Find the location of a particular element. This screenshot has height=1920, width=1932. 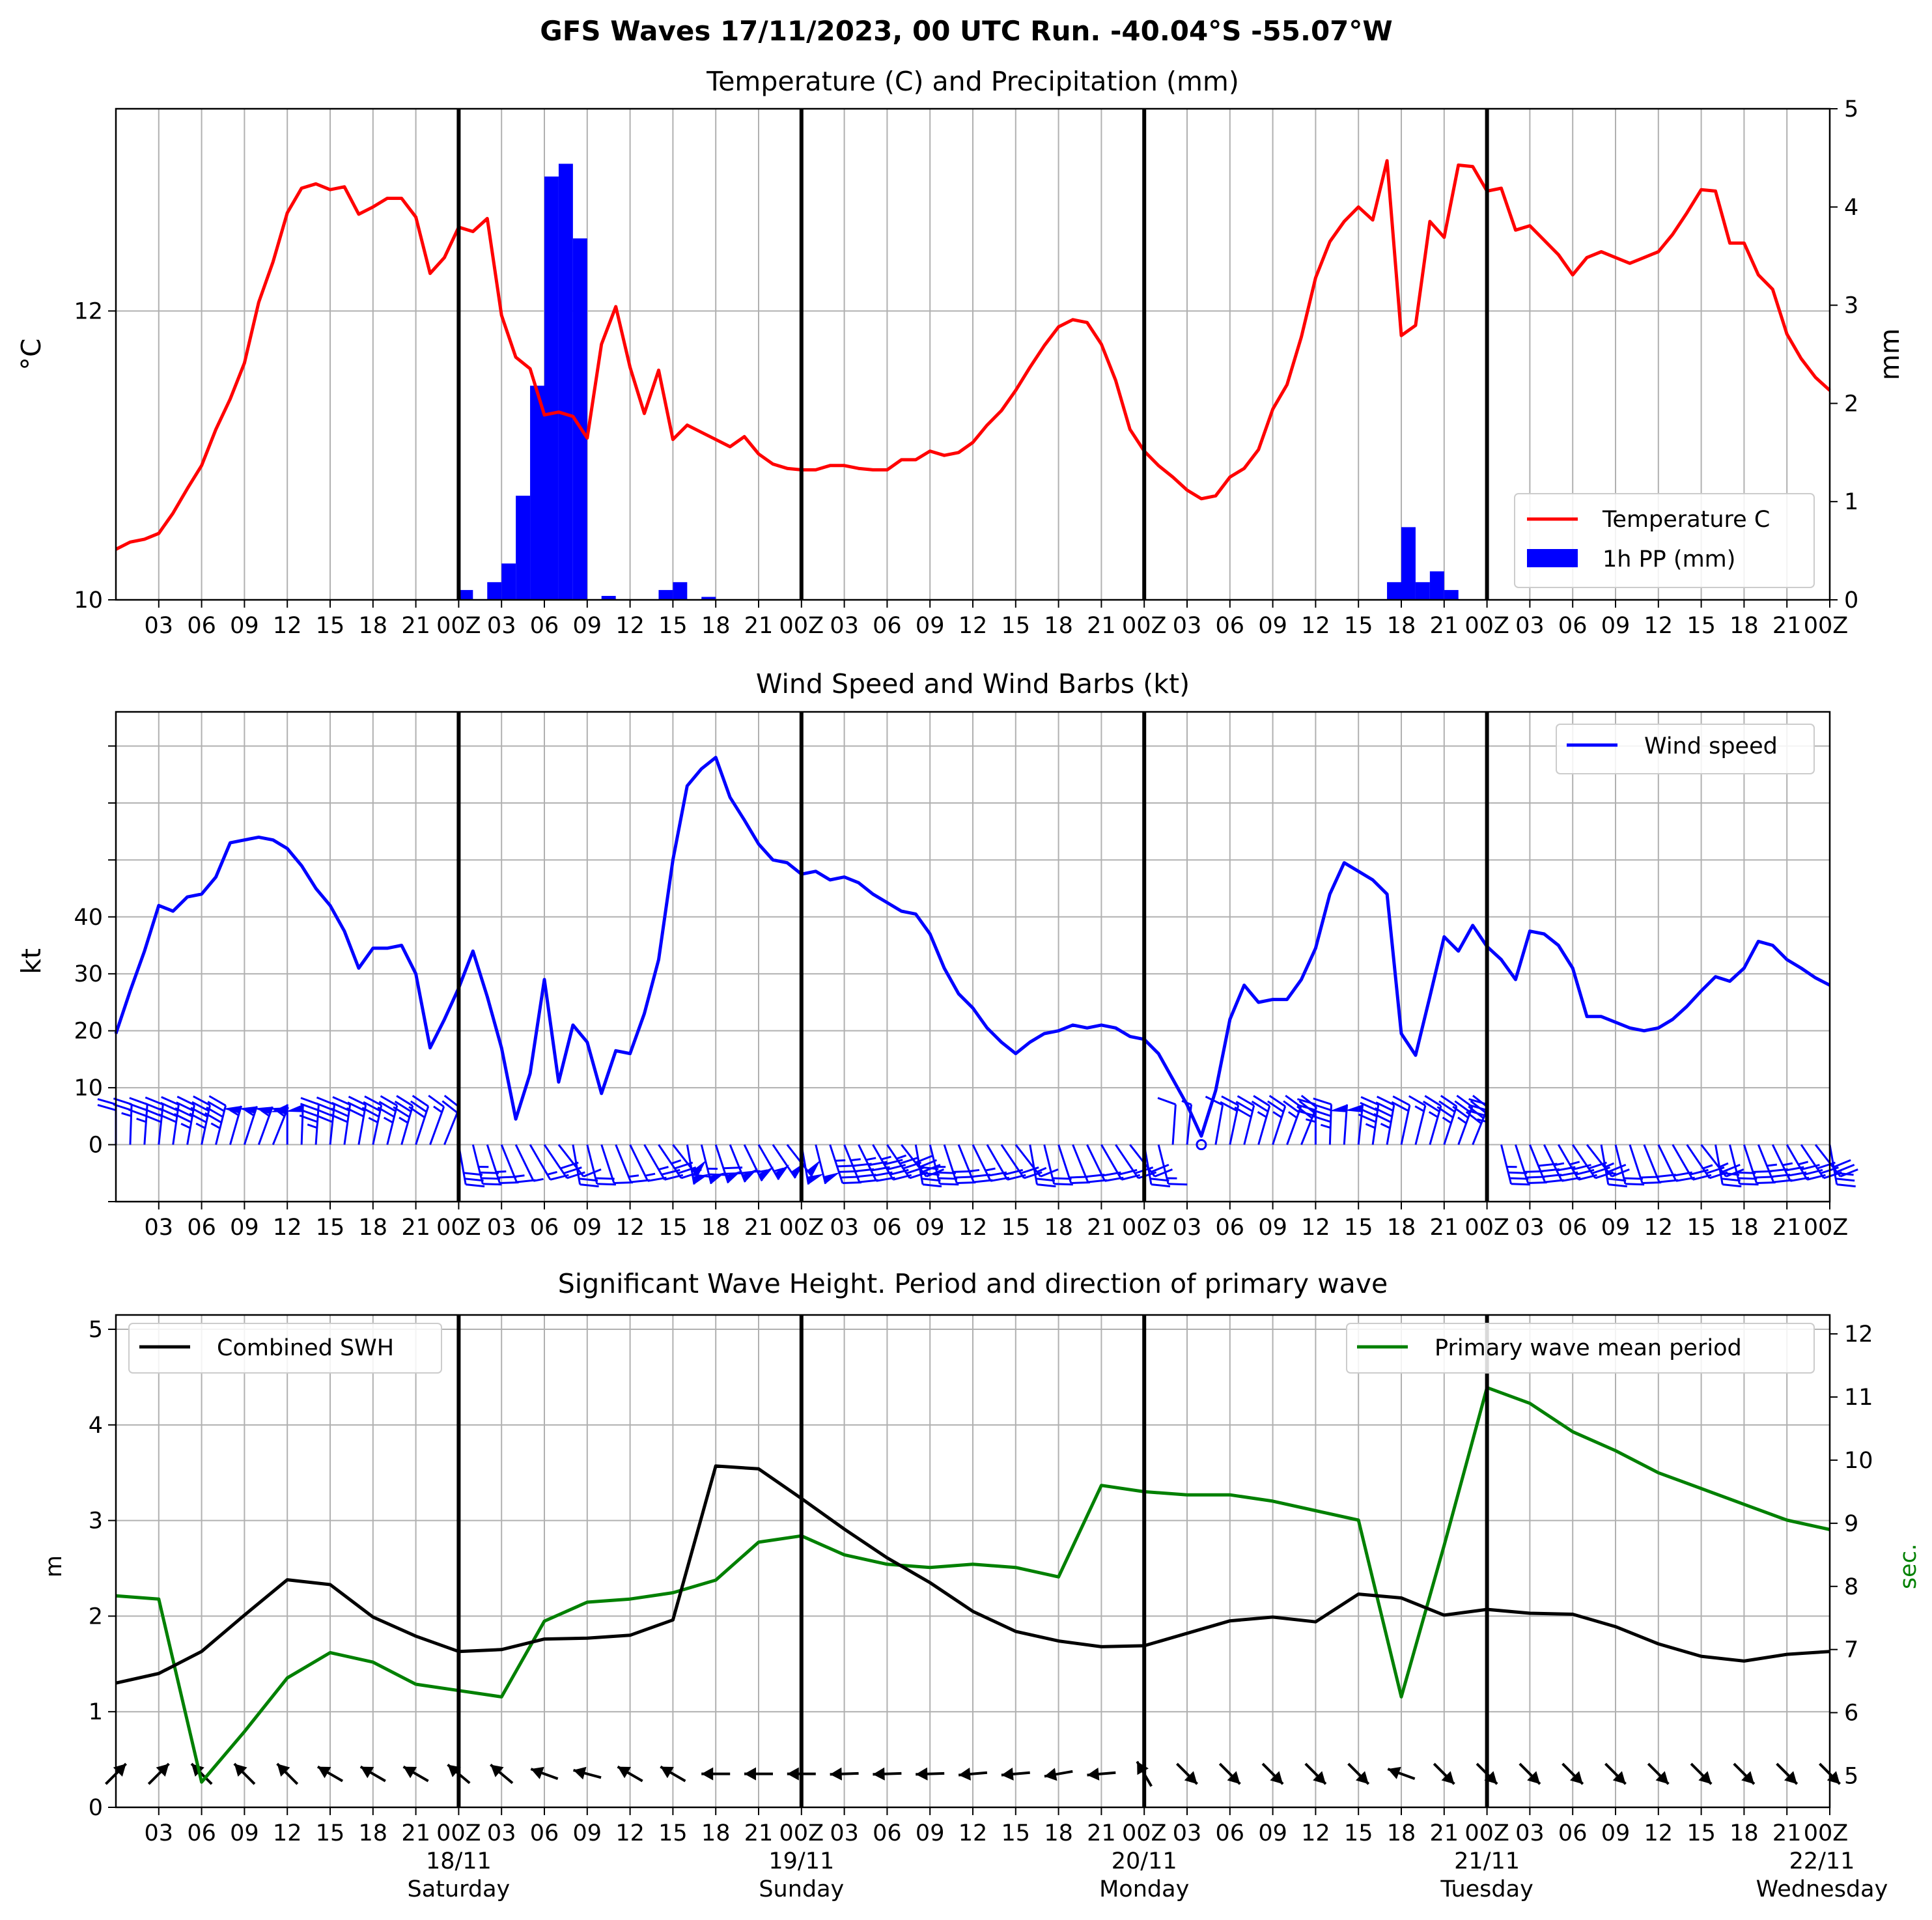

y-tick-label: 20 is located at coordinates (89, 1032).